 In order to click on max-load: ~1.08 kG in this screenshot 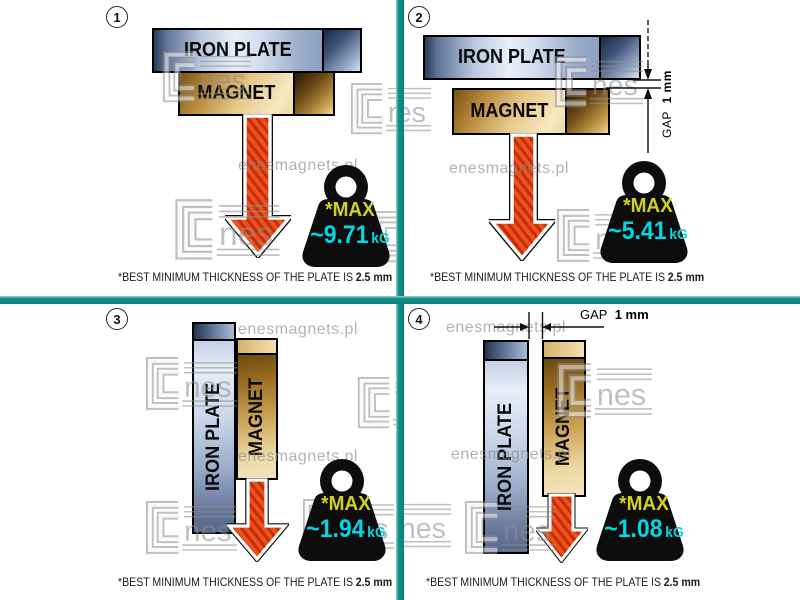, I will do `click(644, 529)`.